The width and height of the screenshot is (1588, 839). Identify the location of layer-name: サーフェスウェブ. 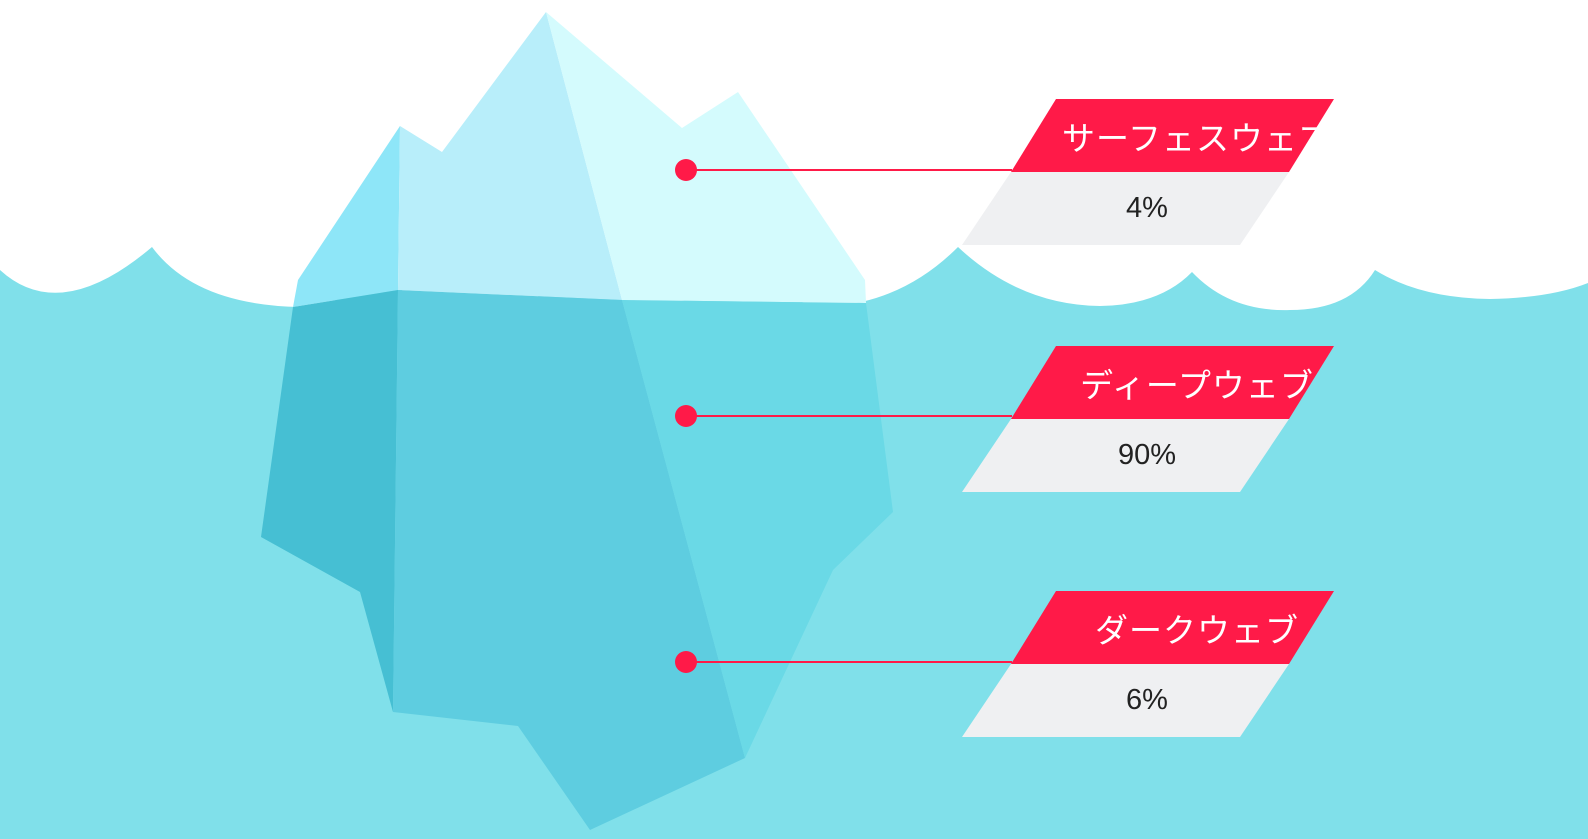
(1197, 138).